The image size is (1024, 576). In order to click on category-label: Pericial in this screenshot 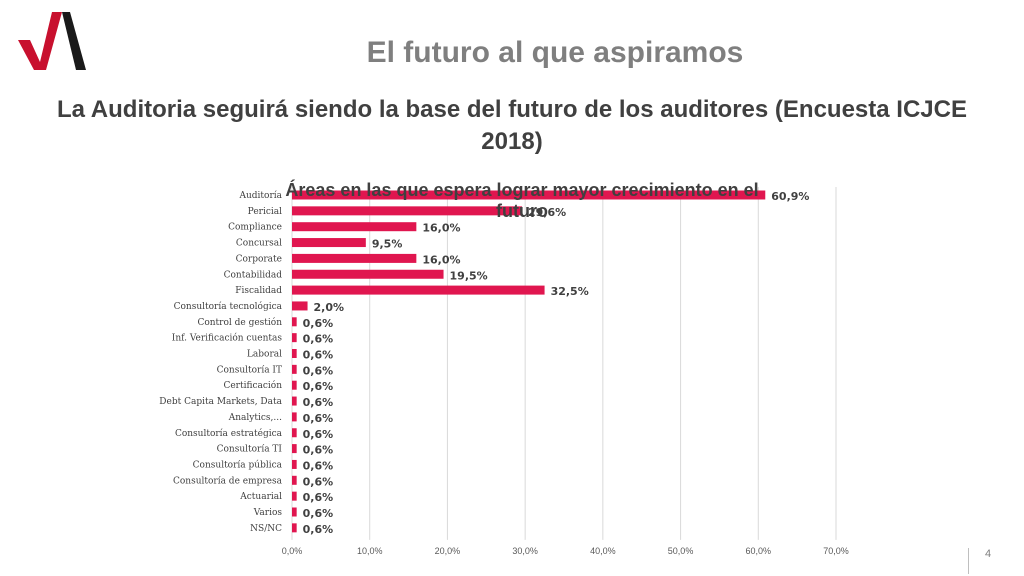, I will do `click(265, 212)`.